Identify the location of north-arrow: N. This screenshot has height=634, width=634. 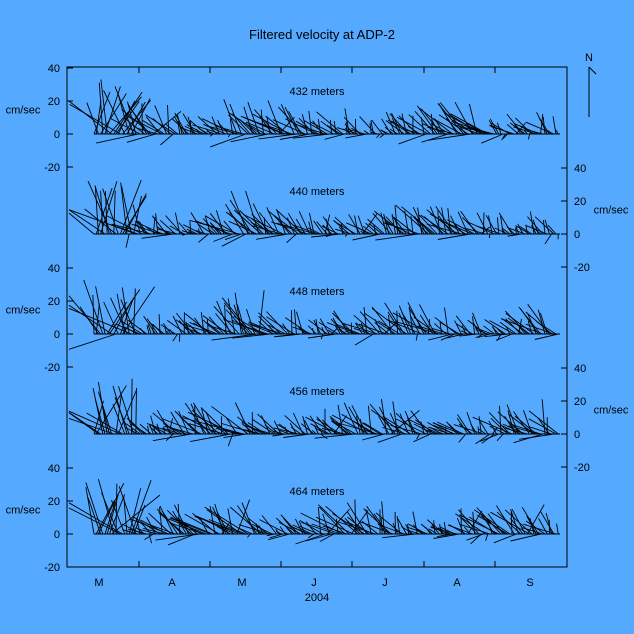
(591, 84).